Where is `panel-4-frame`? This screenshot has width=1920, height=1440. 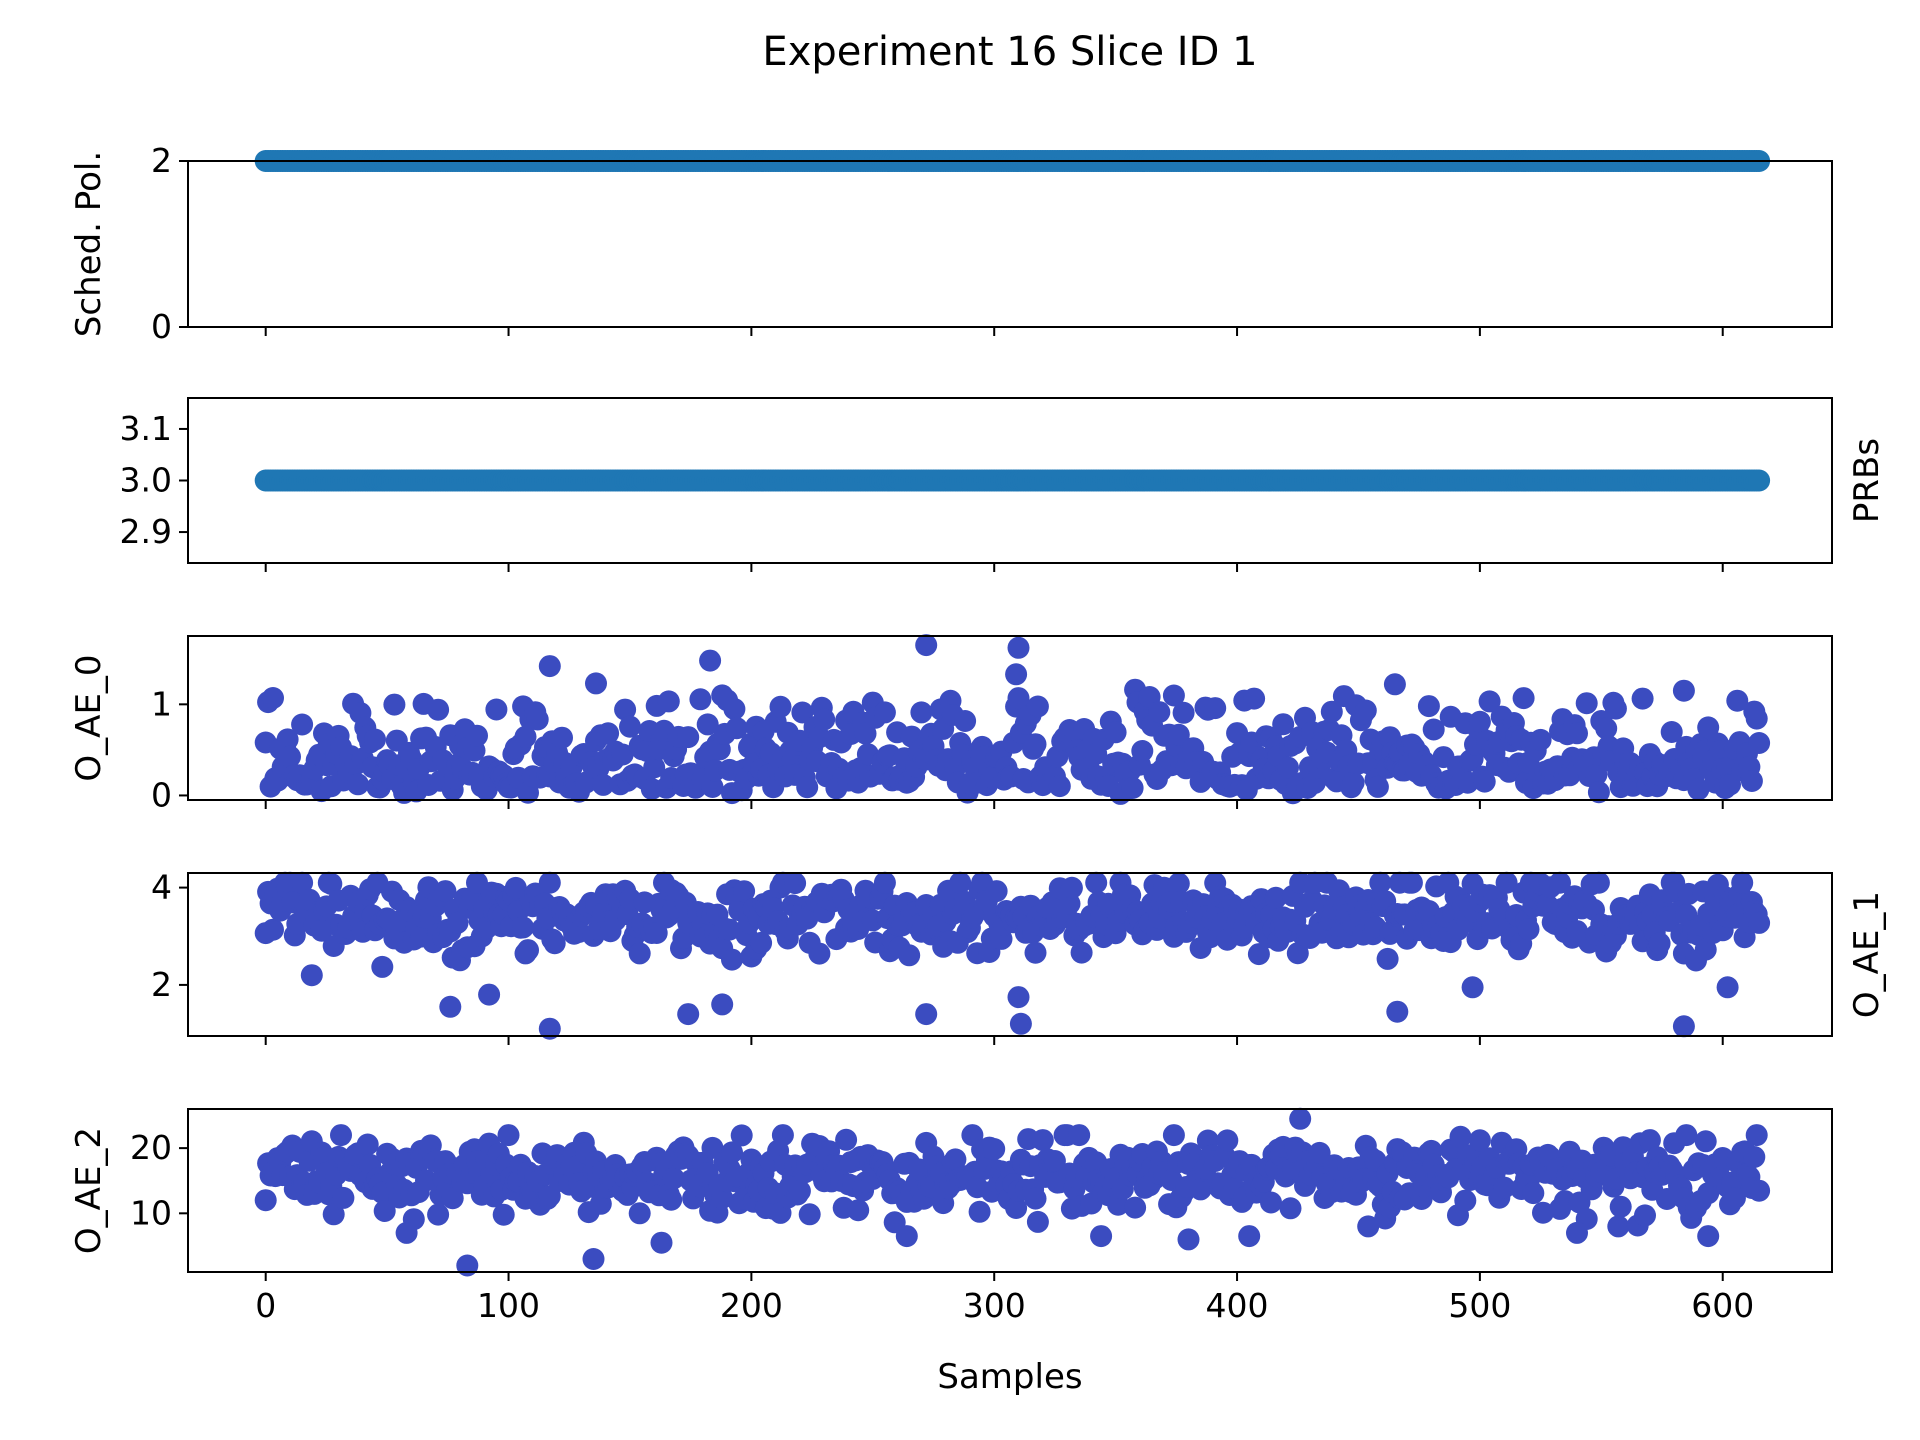
panel-4-frame is located at coordinates (1010, 1190).